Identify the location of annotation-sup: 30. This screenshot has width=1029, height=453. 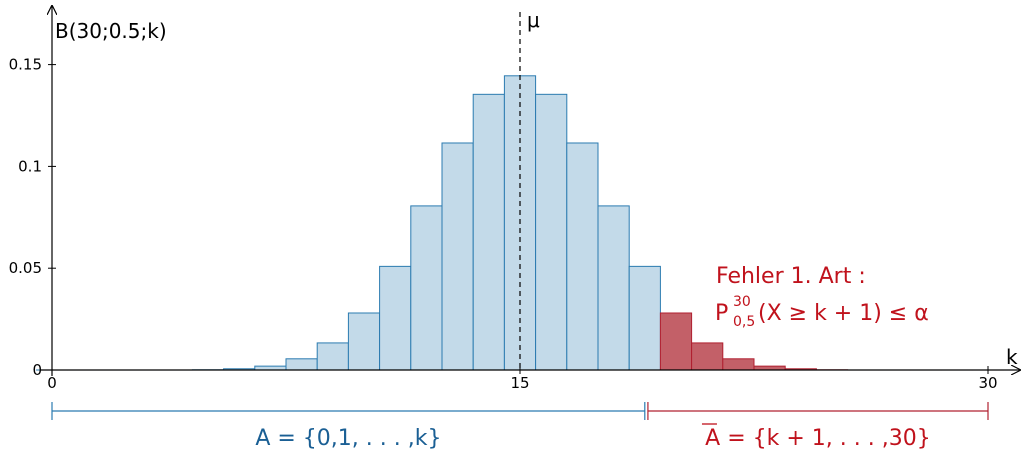
(742, 302).